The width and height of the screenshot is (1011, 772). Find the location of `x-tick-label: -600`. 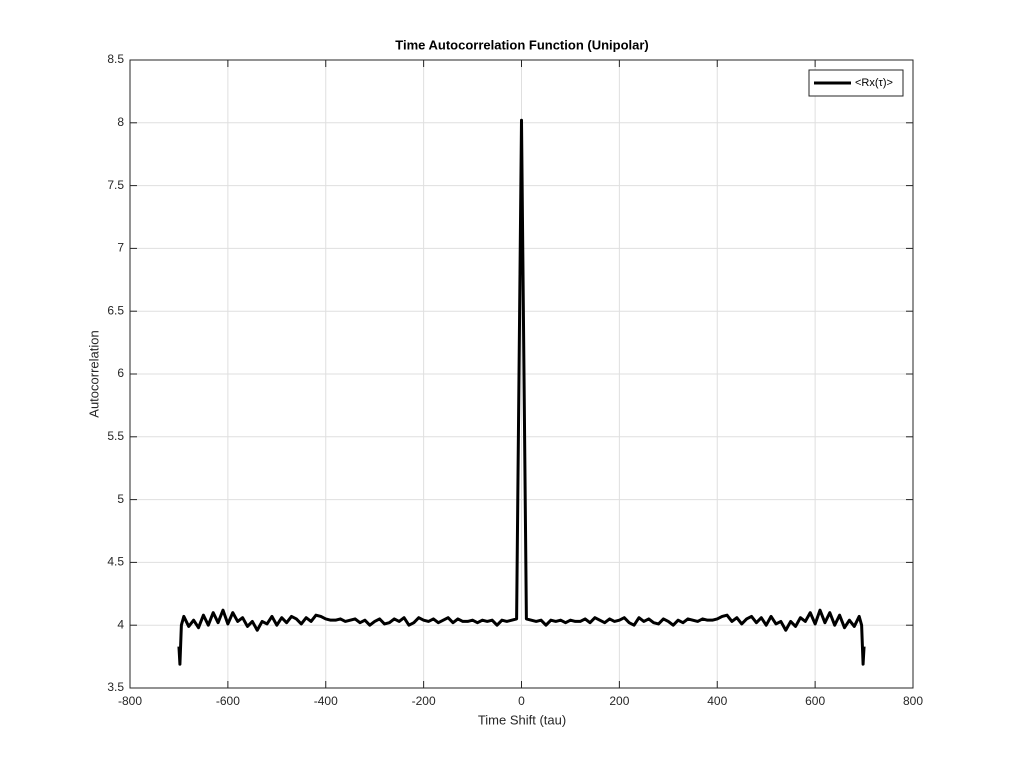

x-tick-label: -600 is located at coordinates (228, 701).